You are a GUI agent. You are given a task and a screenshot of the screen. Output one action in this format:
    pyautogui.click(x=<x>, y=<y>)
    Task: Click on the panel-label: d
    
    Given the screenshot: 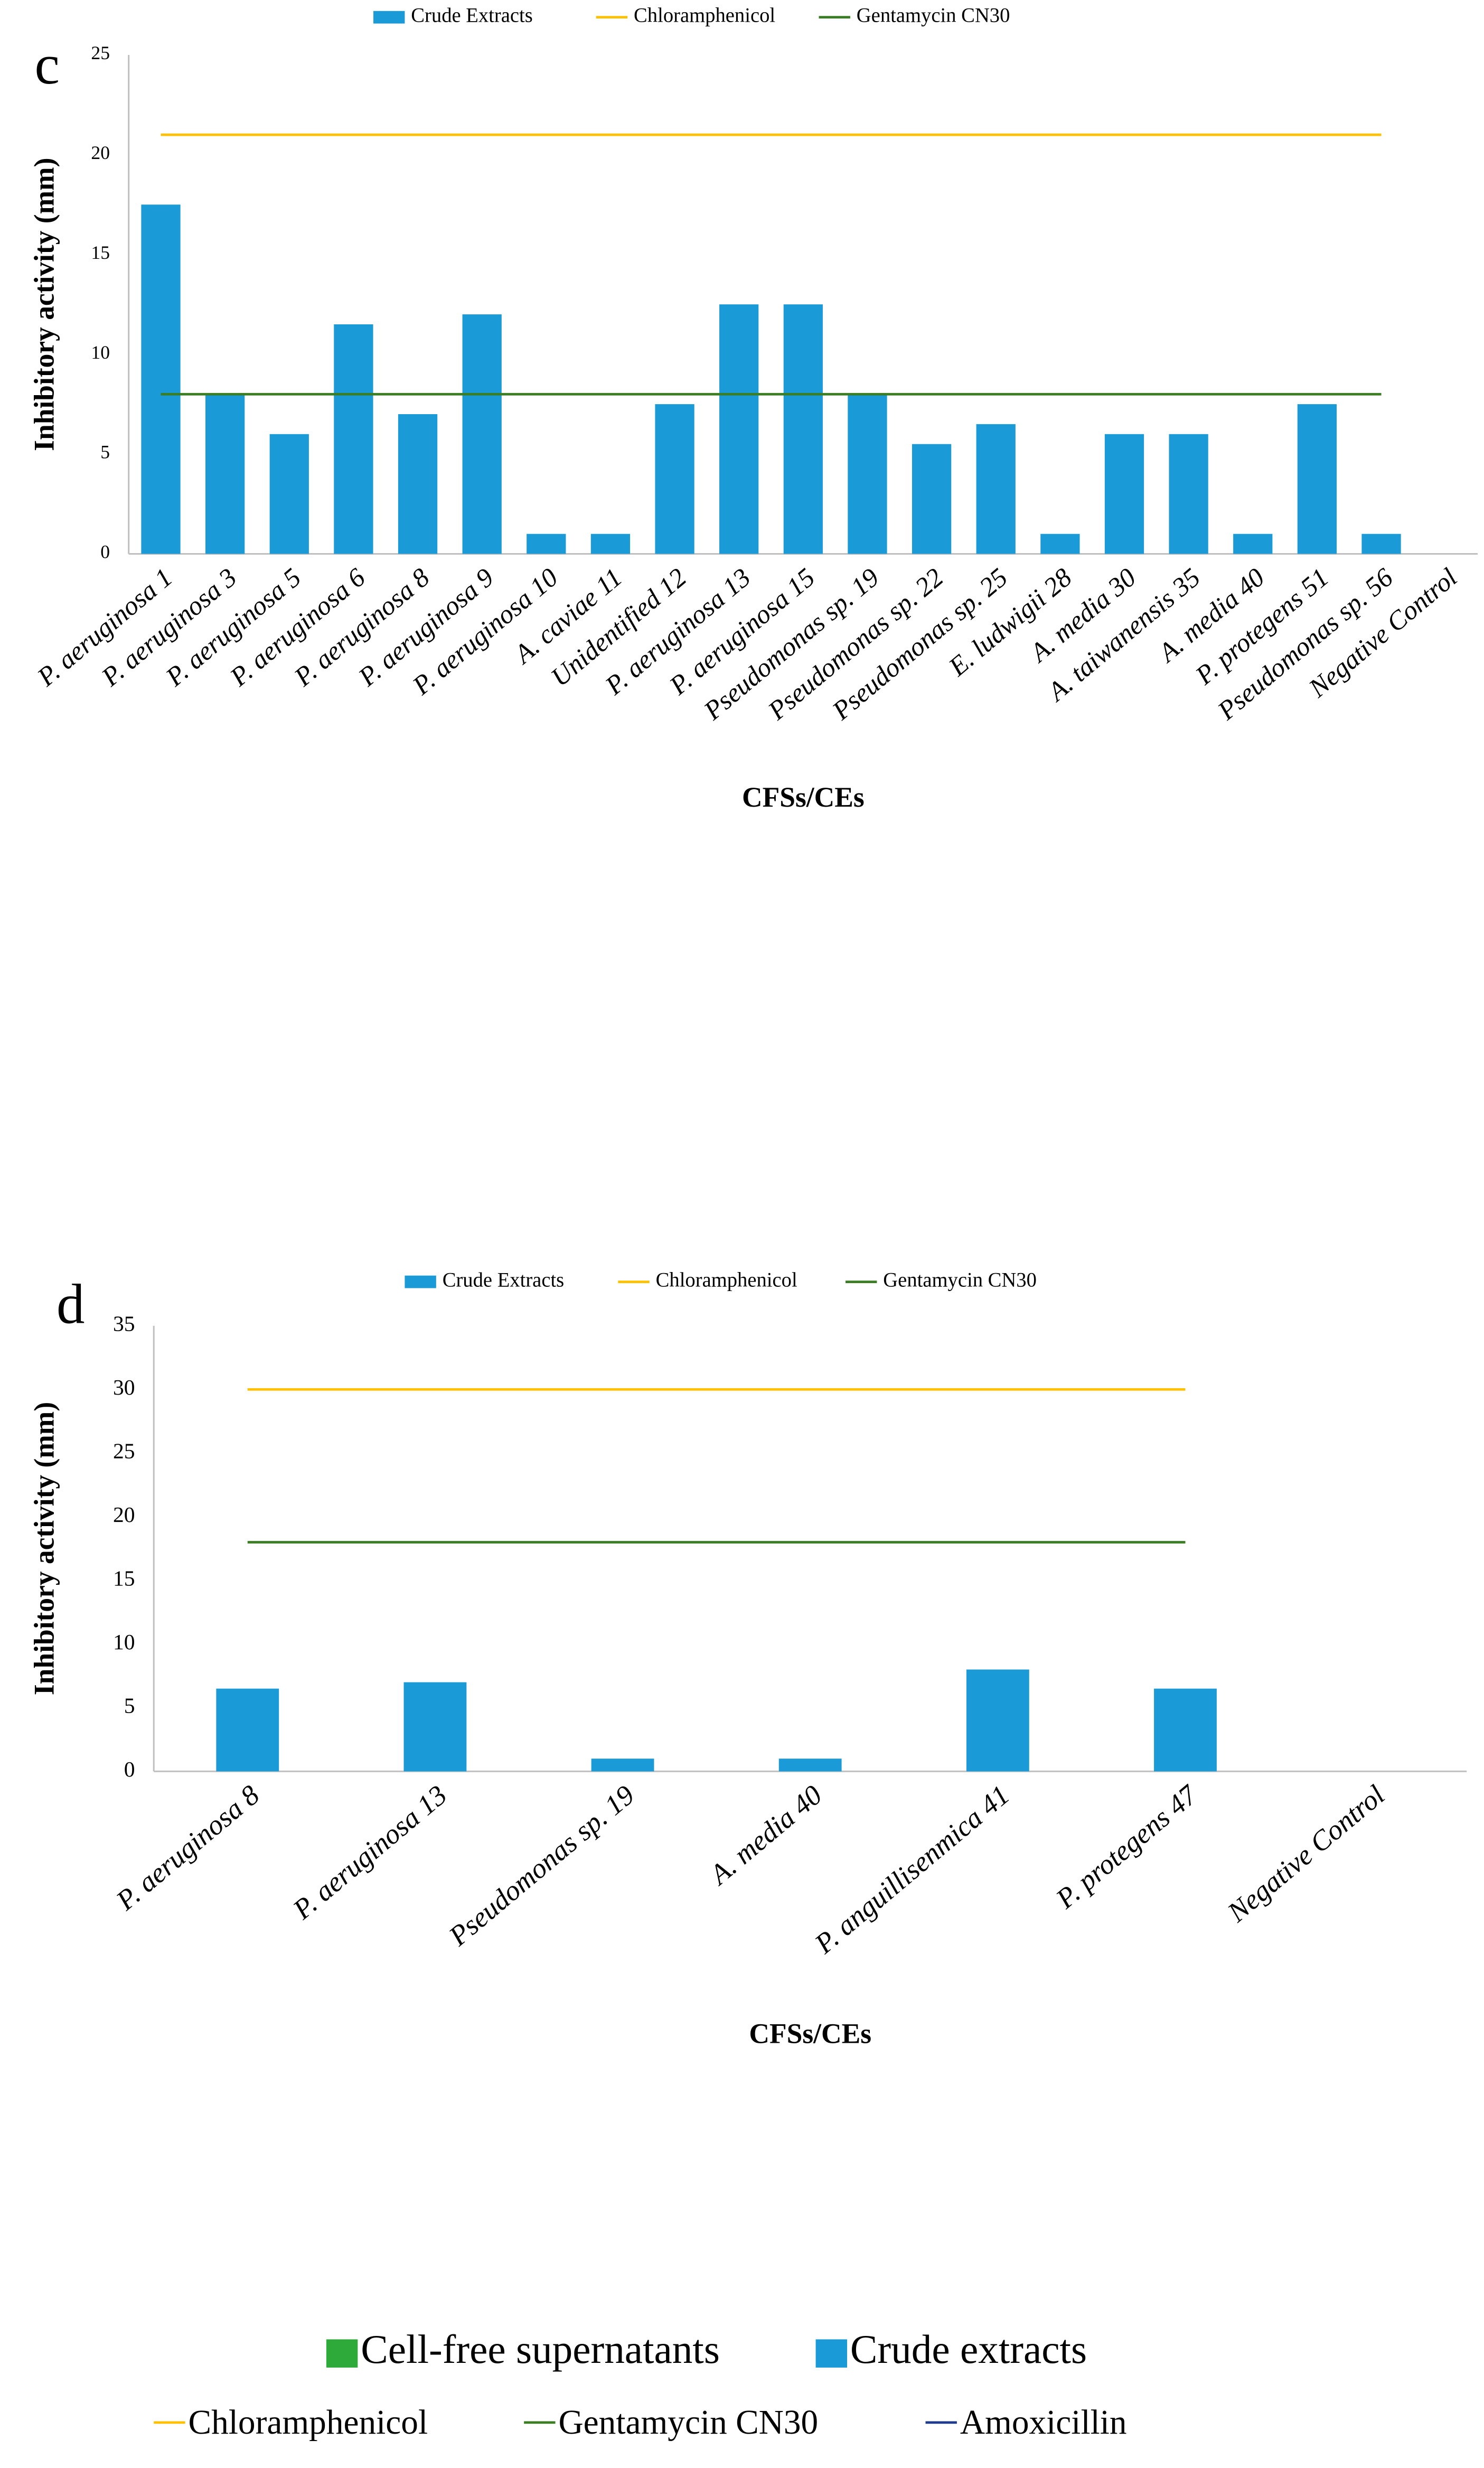 What is the action you would take?
    pyautogui.click(x=70, y=1305)
    